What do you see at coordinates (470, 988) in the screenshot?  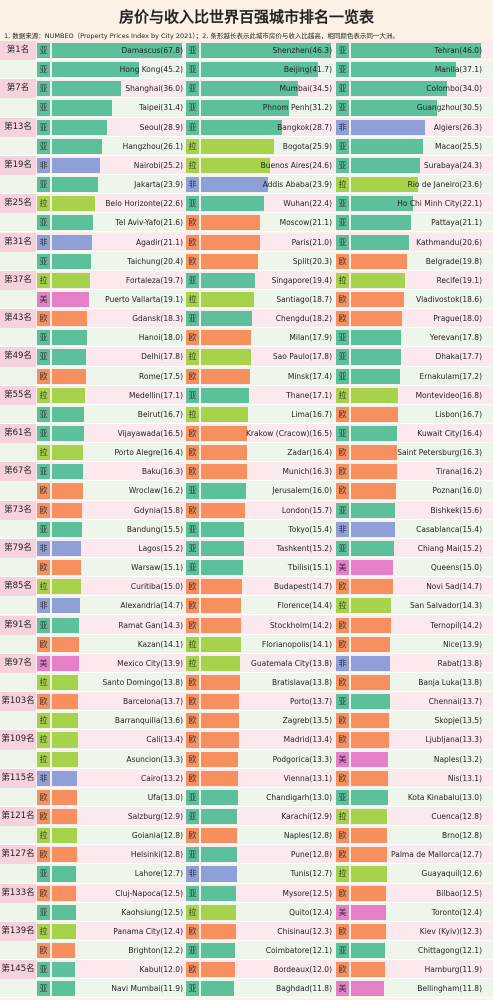 I see `city-value: 11.8` at bounding box center [470, 988].